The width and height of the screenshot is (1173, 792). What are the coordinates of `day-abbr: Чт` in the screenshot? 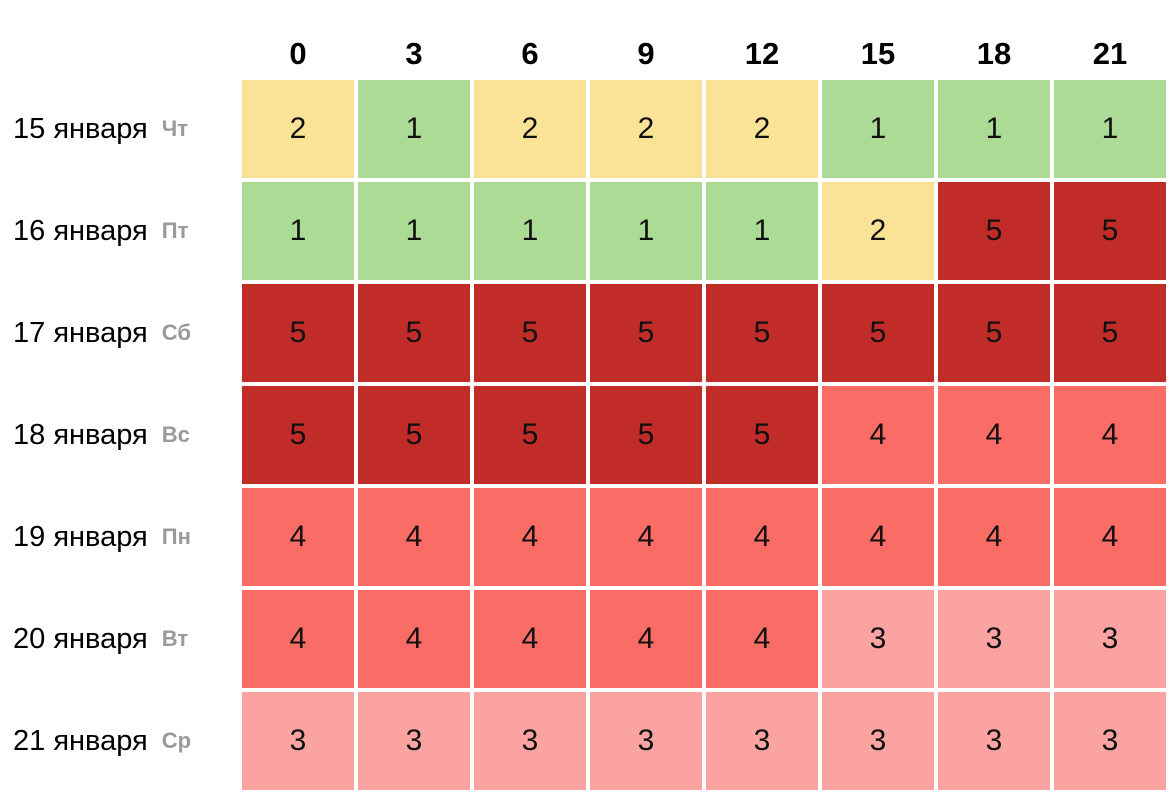 It's located at (174, 128).